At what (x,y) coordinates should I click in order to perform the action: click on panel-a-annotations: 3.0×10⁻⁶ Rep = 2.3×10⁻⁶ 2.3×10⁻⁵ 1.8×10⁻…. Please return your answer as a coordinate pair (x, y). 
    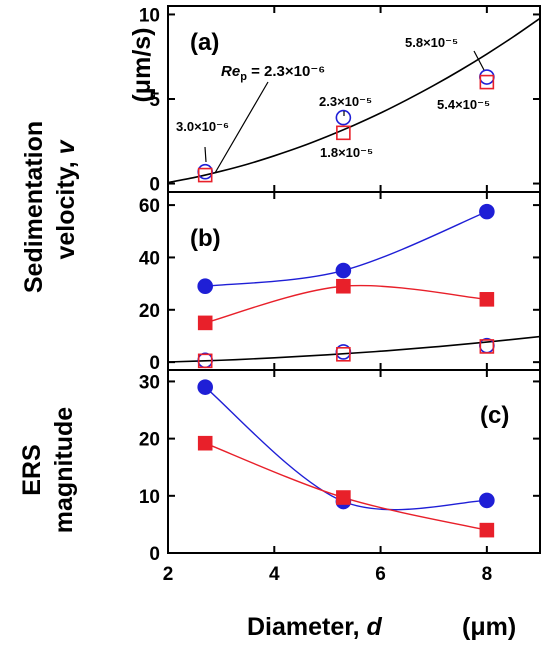
    Looking at the image, I should click on (333, 104).